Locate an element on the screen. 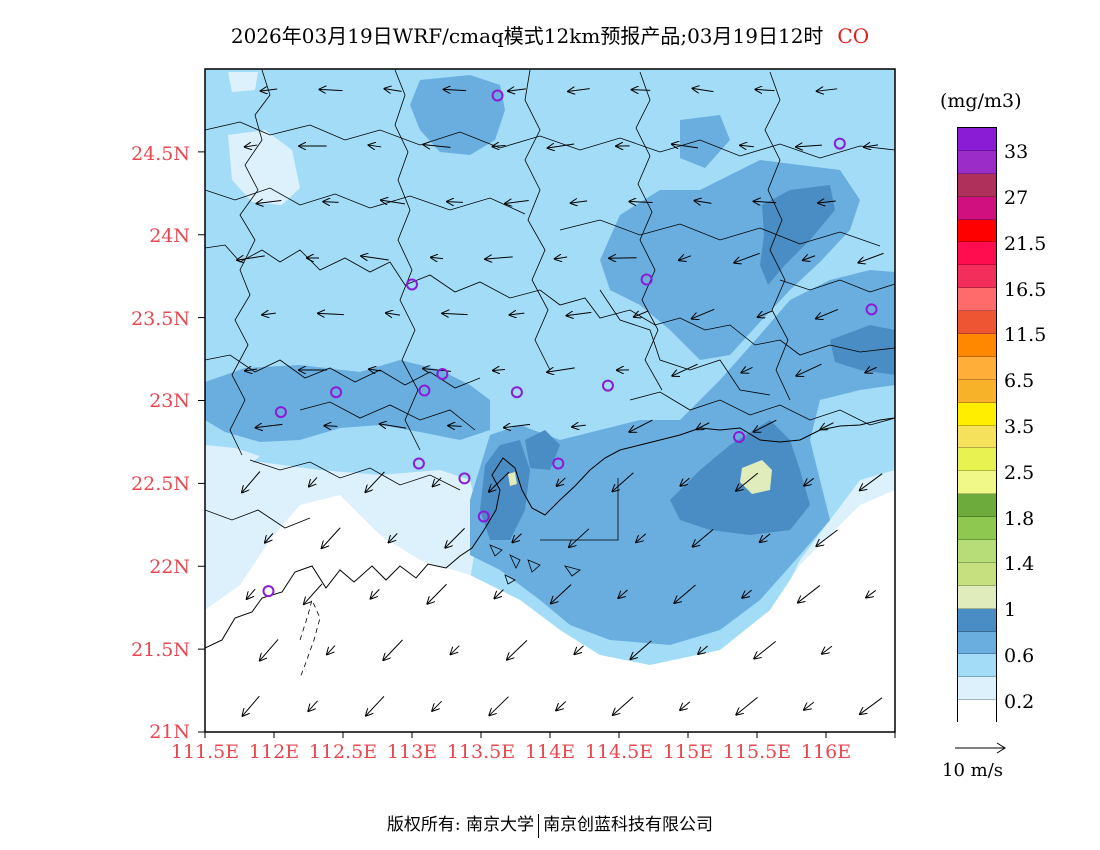 The image size is (1100, 850). x-tick-label: 114E is located at coordinates (550, 752).